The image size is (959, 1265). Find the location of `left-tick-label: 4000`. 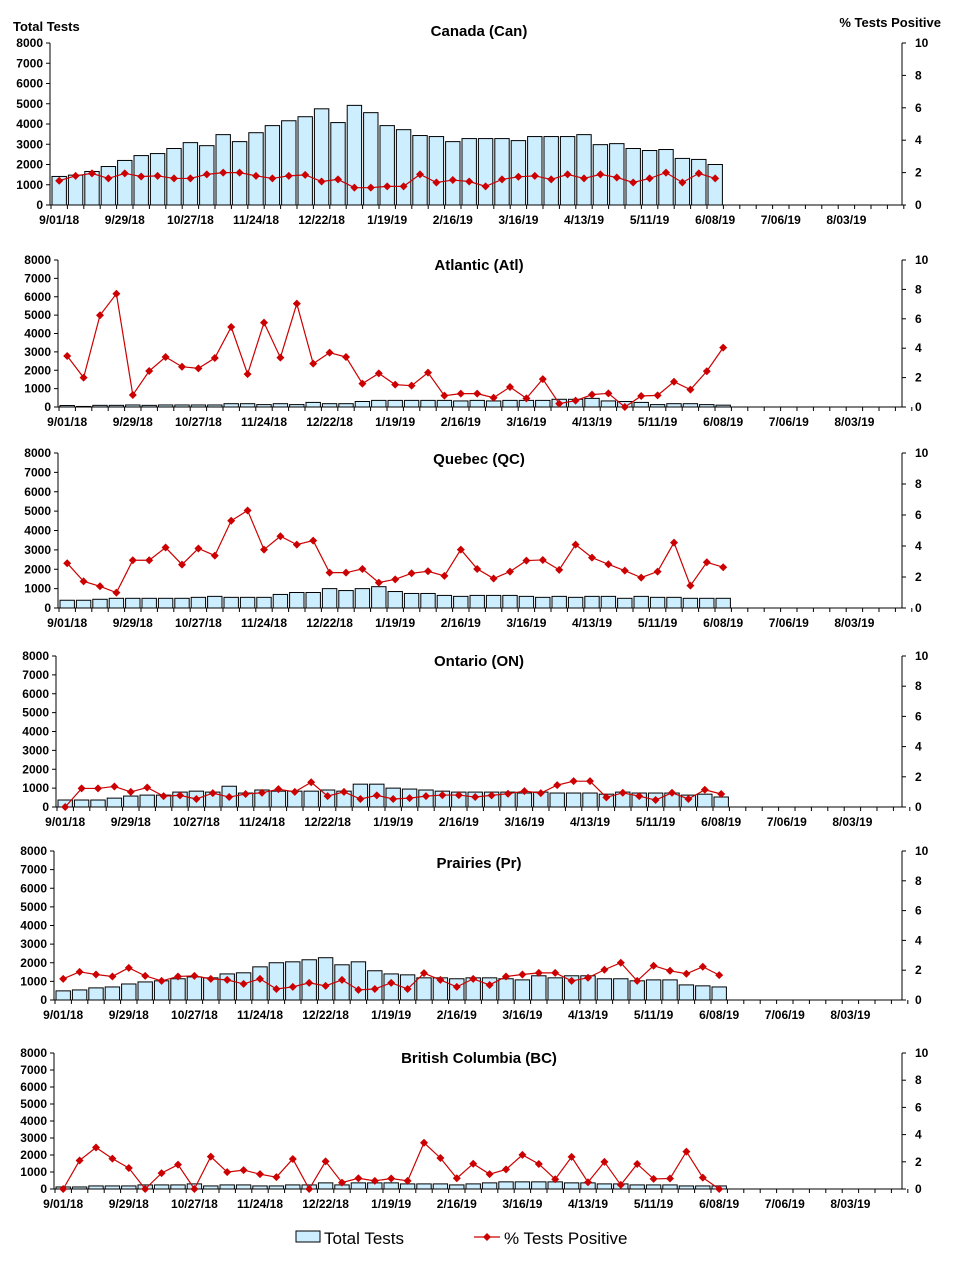

left-tick-label: 4000 is located at coordinates (33, 926).